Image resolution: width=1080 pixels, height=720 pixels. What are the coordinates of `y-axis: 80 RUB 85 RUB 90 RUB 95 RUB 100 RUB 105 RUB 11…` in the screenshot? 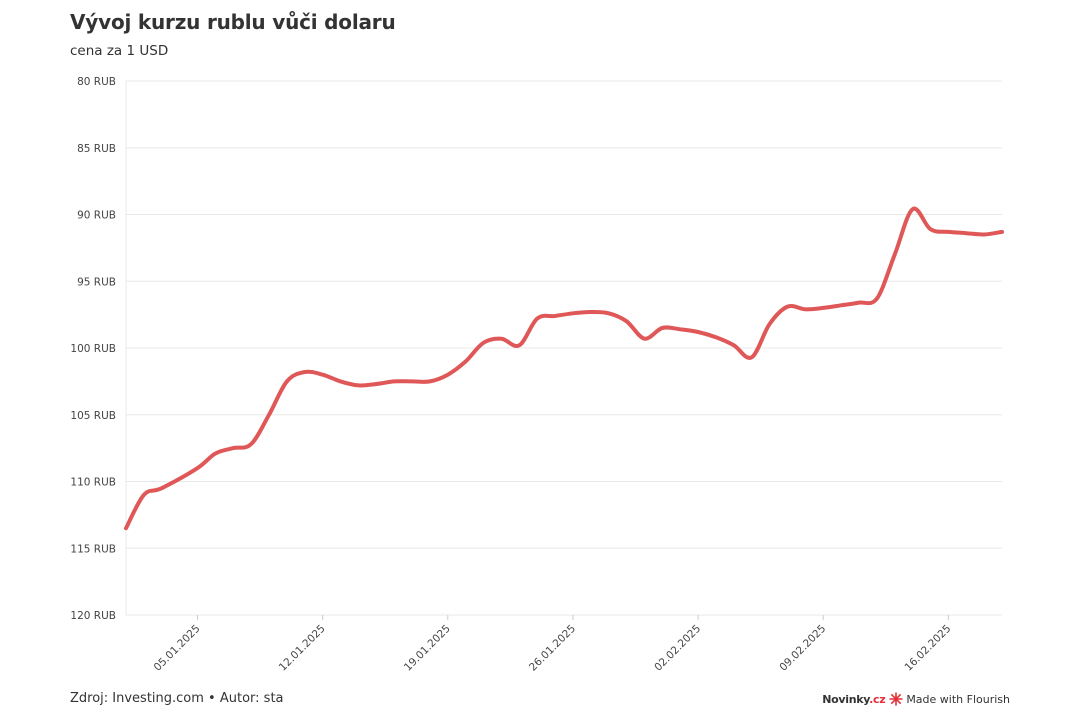 It's located at (98, 349).